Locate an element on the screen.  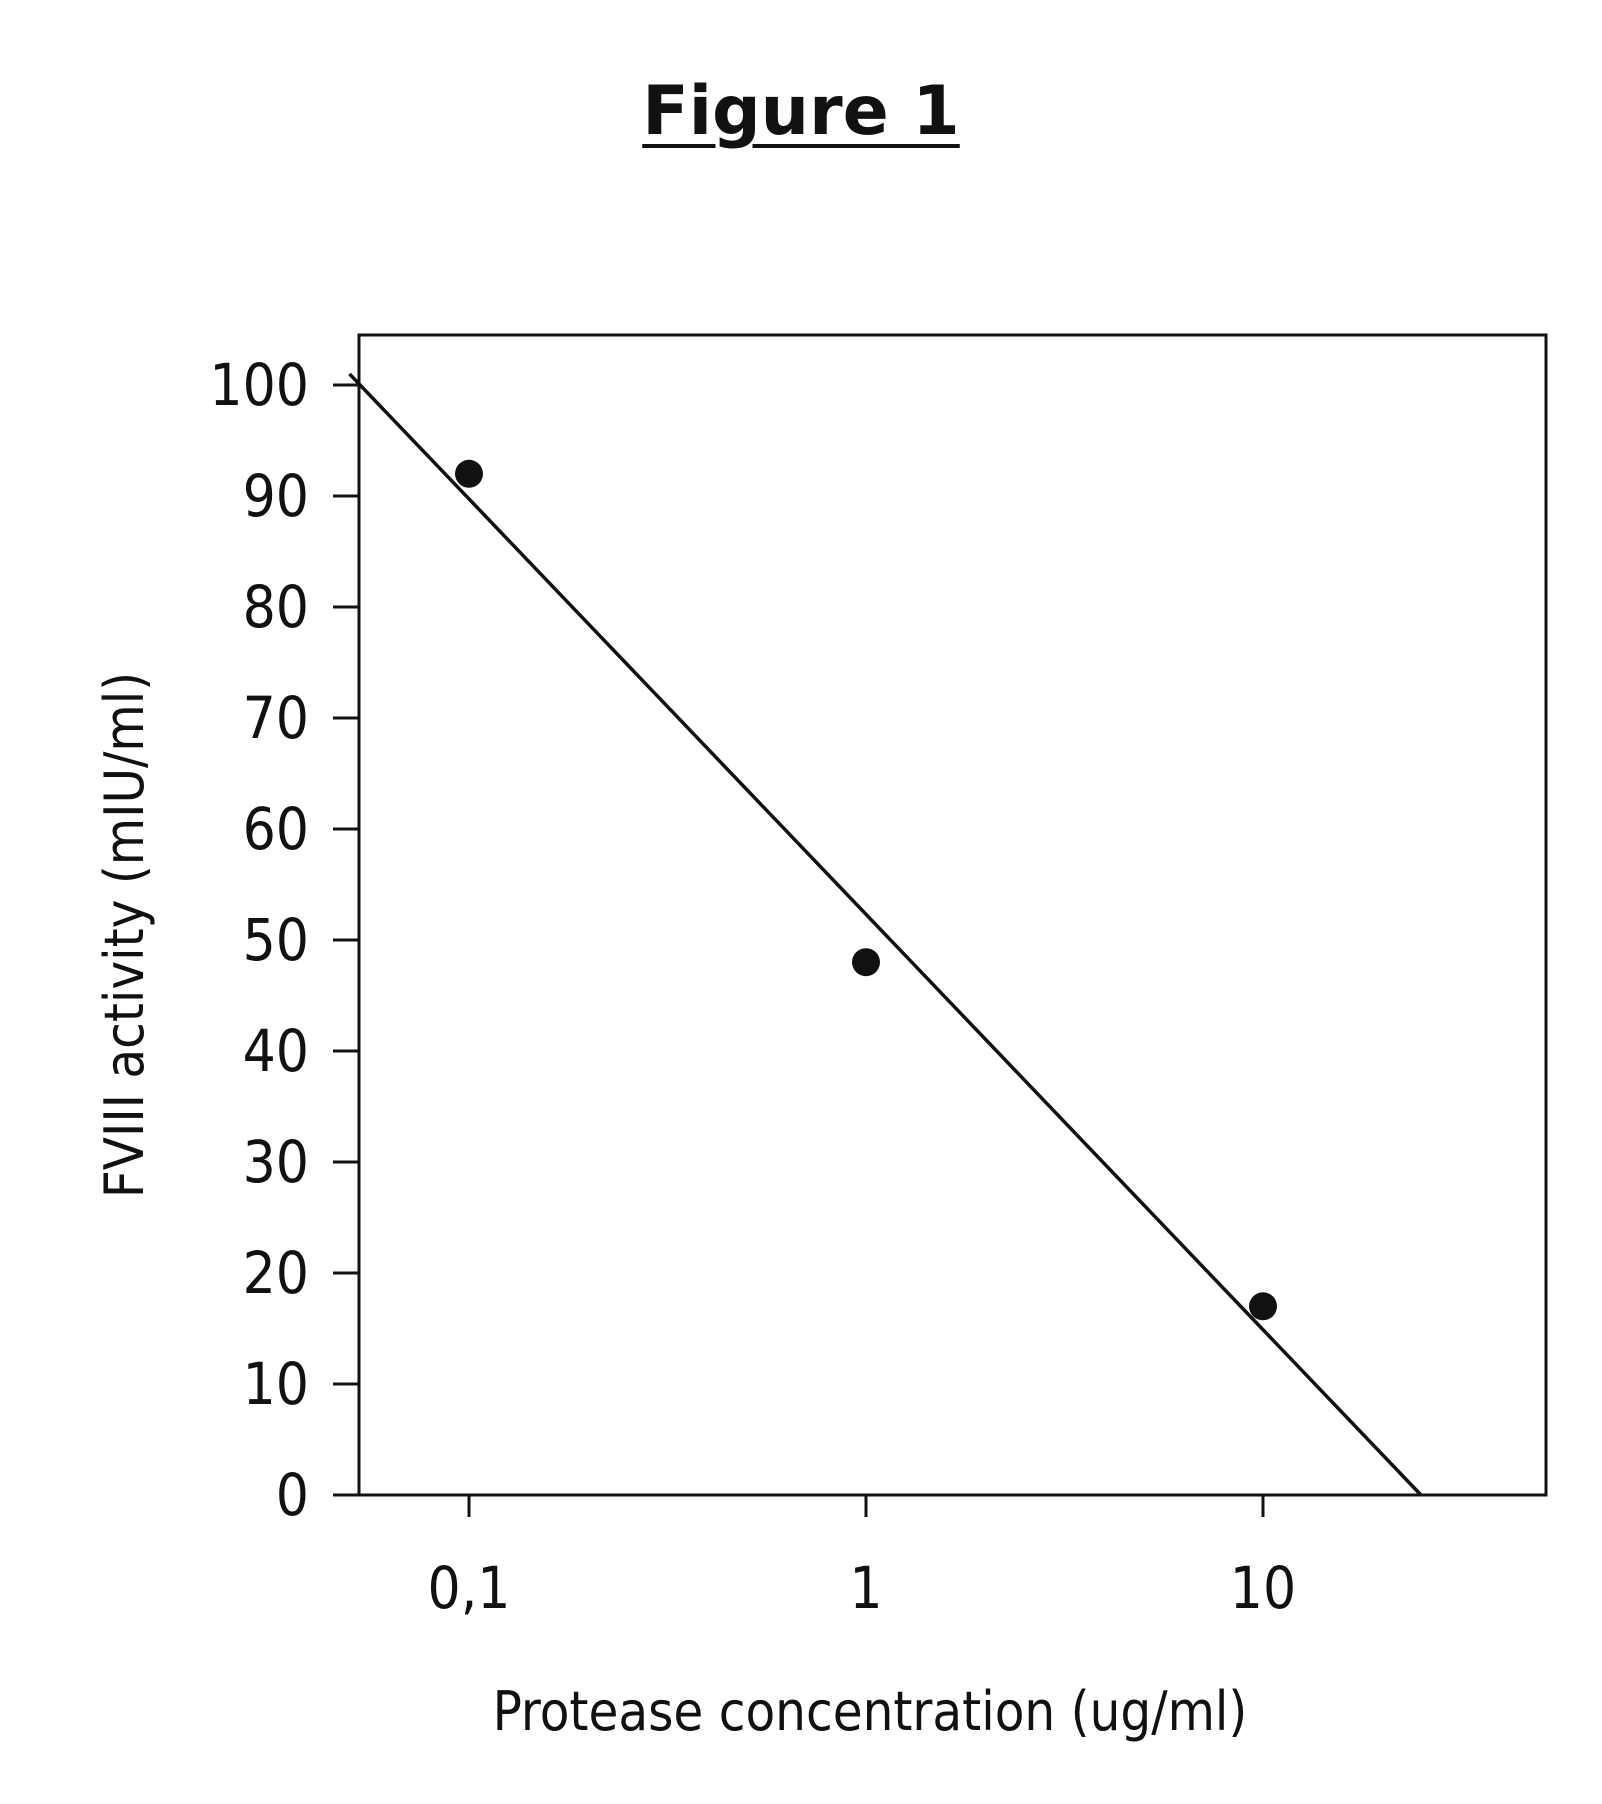
y-tick-label: 0 is located at coordinates (292, 1495).